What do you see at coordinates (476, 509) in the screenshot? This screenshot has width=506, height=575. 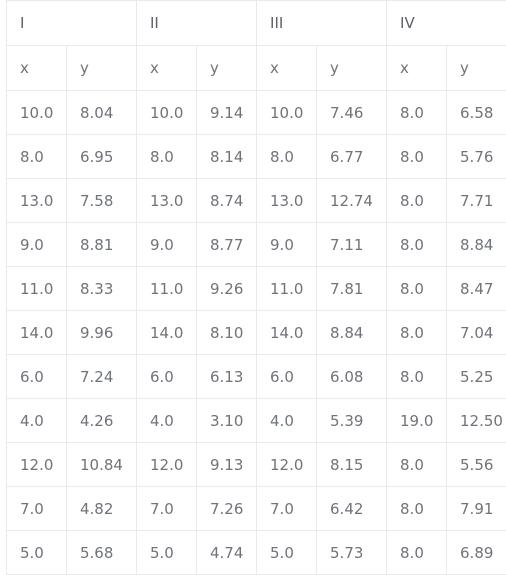 I see `table-cell-y: 7.91` at bounding box center [476, 509].